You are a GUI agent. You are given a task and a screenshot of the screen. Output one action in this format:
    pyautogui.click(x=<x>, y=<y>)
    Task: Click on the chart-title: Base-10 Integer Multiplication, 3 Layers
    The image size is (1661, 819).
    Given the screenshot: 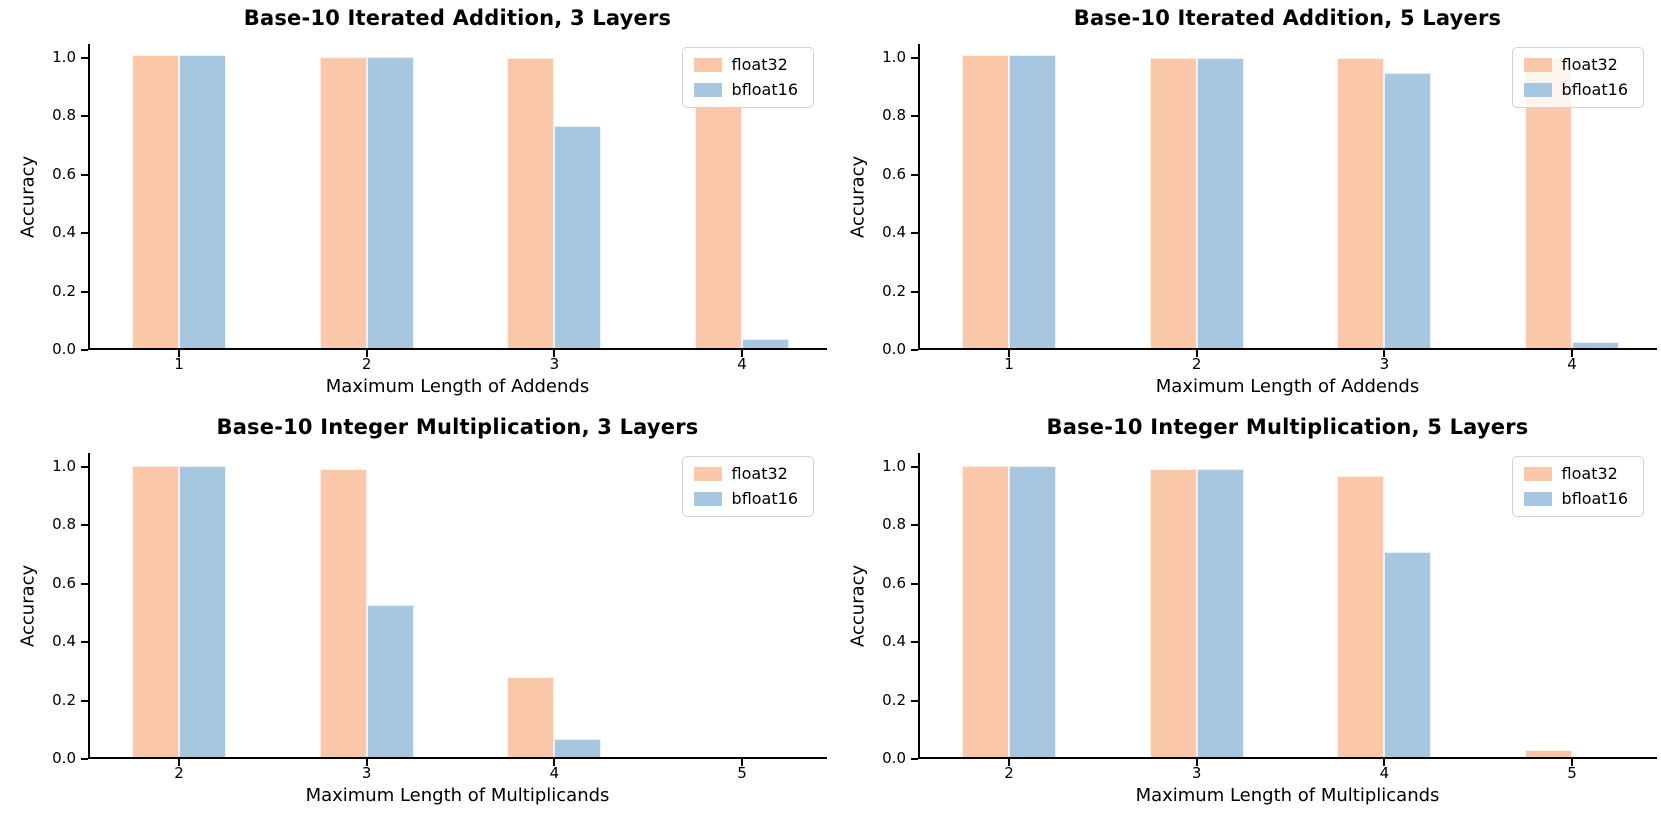 What is the action you would take?
    pyautogui.click(x=457, y=427)
    